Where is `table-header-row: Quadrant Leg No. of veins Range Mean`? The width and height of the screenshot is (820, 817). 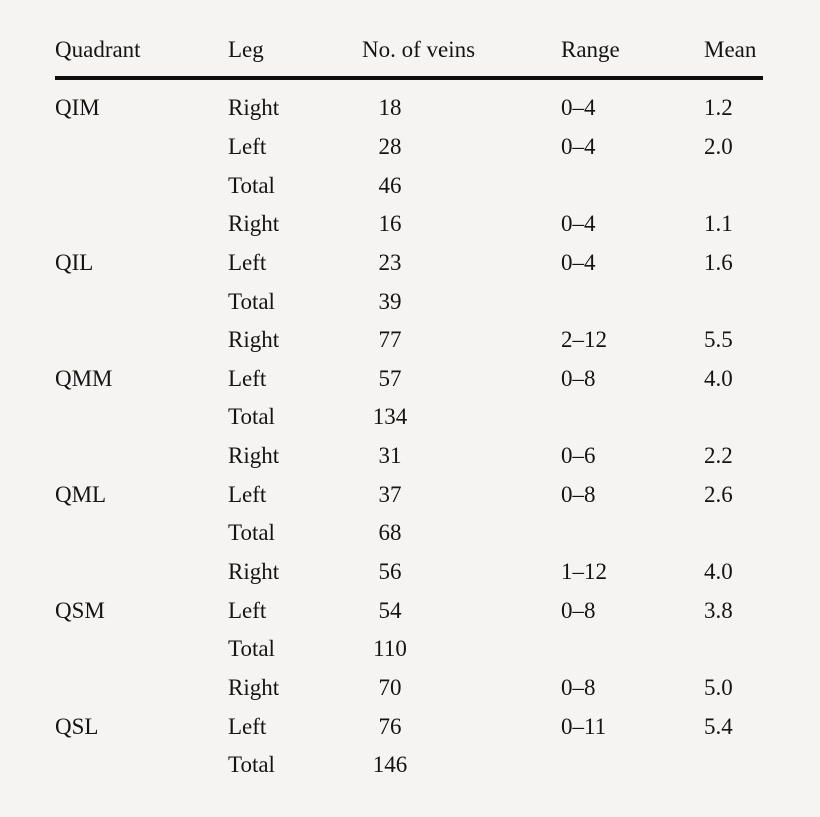
table-header-row: Quadrant Leg No. of veins Range Mean is located at coordinates (435, 50).